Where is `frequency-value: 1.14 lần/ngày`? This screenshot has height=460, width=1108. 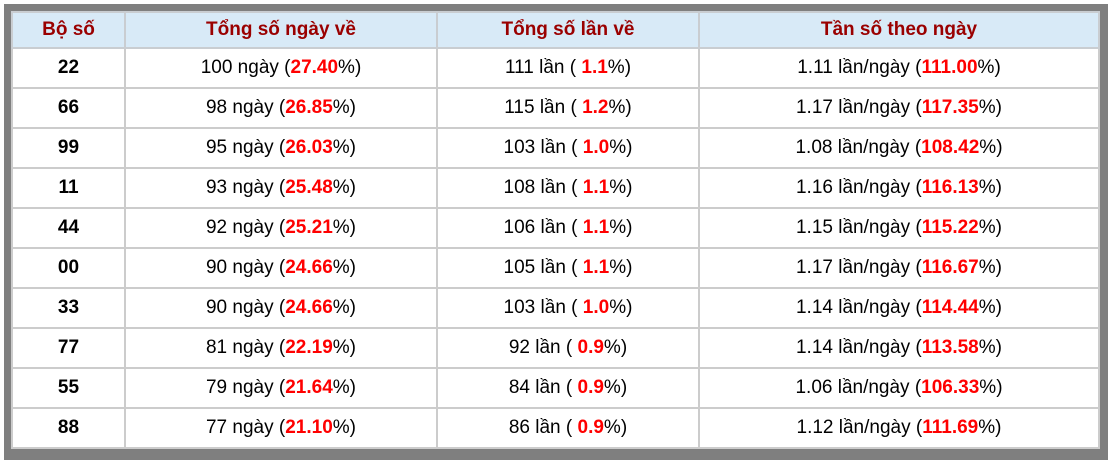
frequency-value: 1.14 lần/ngày is located at coordinates (853, 347).